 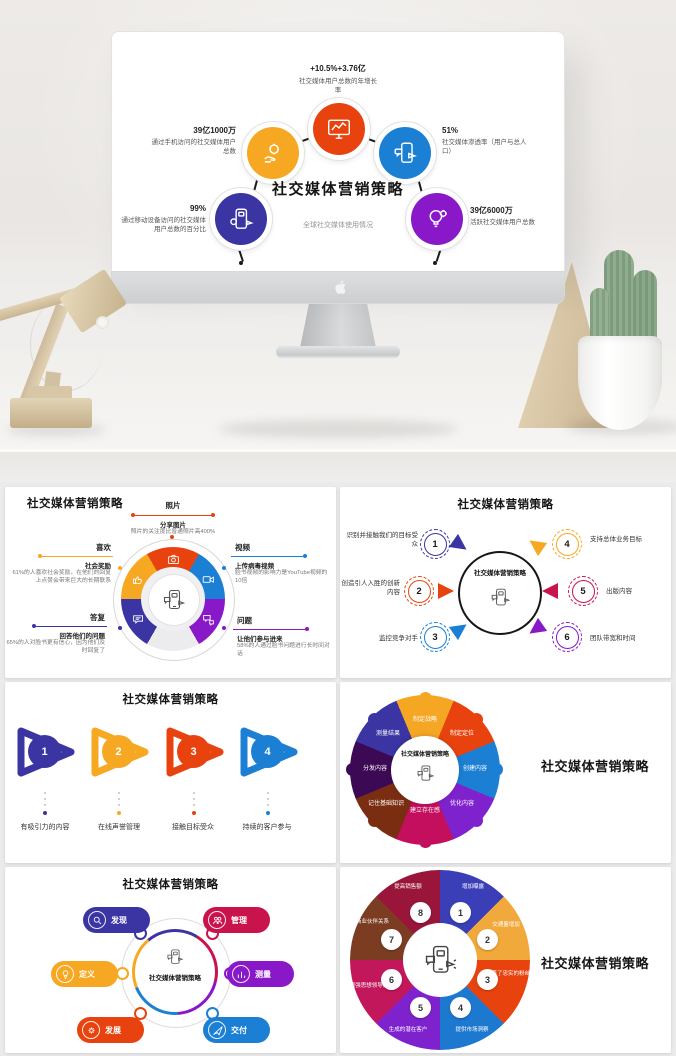 I want to click on step-circle-3: 3, so click(x=435, y=637).